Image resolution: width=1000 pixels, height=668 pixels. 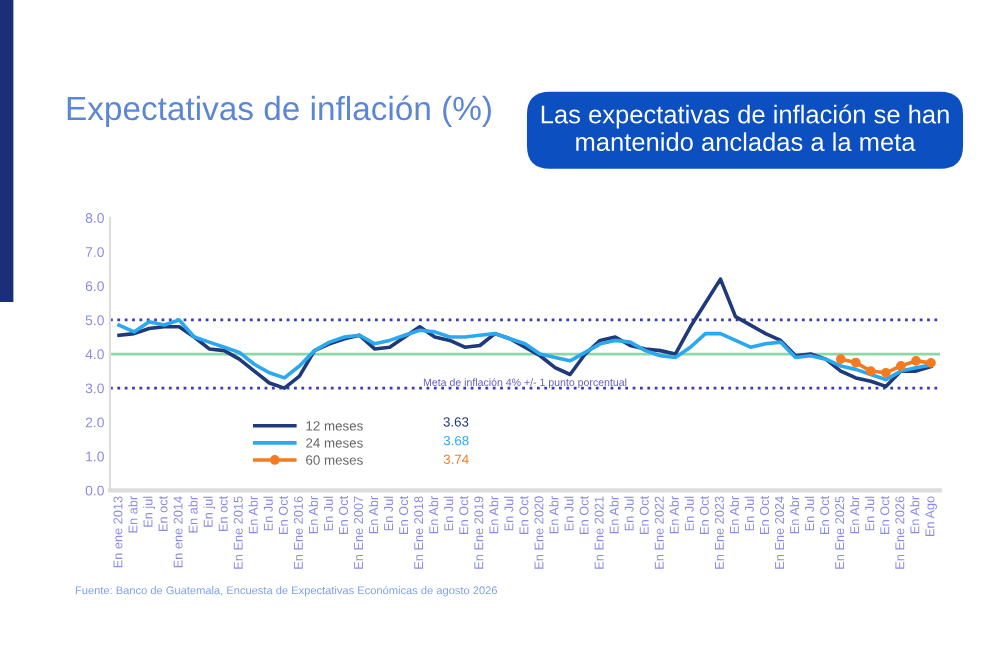 I want to click on chart-subtitle: Las expectativas de inflación se han mantenido ancladas a la meta, so click(x=745, y=128).